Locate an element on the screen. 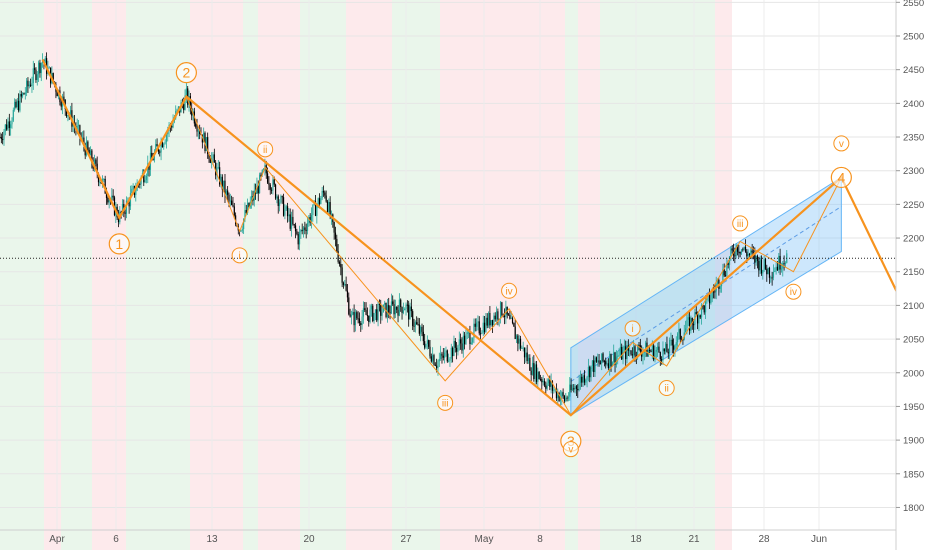 The height and width of the screenshot is (555, 932). wave-label-sub: i is located at coordinates (240, 256).